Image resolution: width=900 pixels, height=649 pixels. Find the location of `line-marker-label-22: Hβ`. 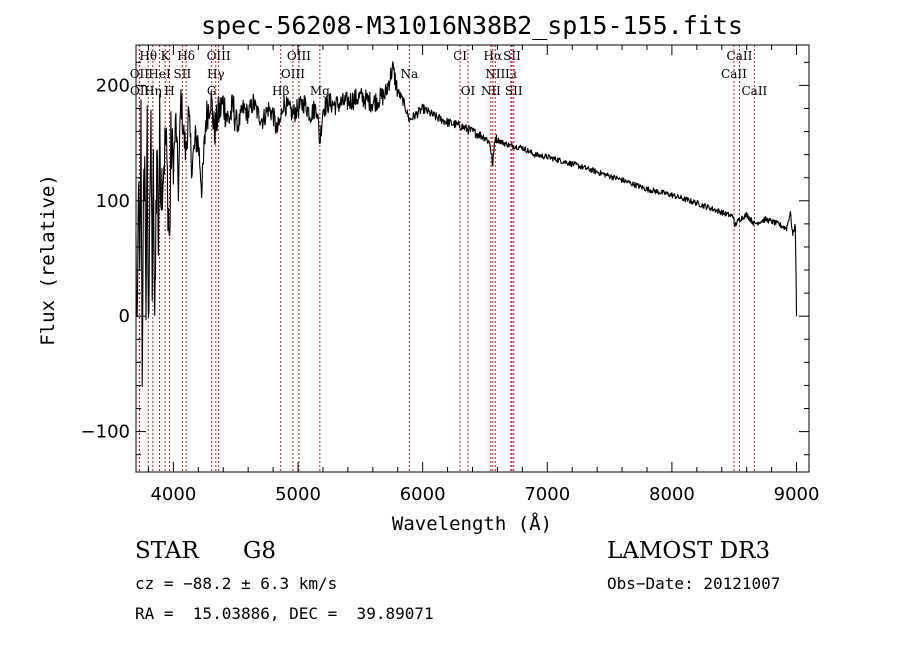

line-marker-label-22: Hβ is located at coordinates (280, 91).